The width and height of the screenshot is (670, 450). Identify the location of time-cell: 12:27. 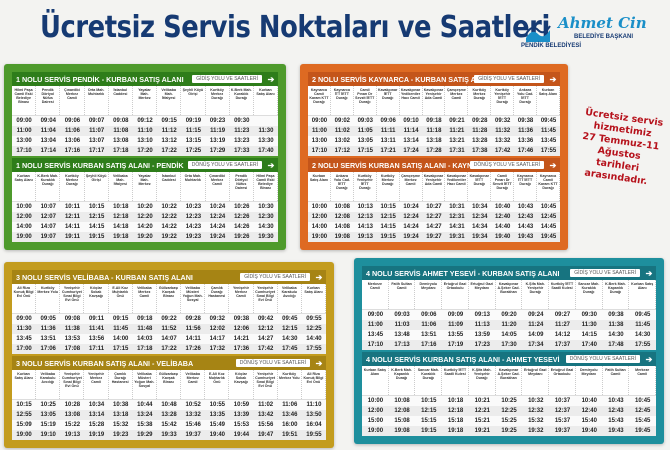
(434, 217).